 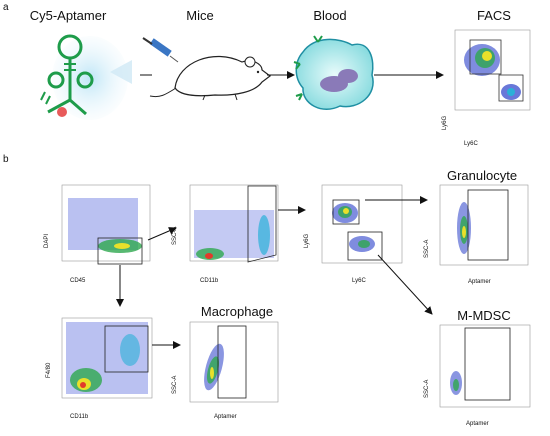 What do you see at coordinates (492, 70) in the screenshot?
I see `facs-plot-a` at bounding box center [492, 70].